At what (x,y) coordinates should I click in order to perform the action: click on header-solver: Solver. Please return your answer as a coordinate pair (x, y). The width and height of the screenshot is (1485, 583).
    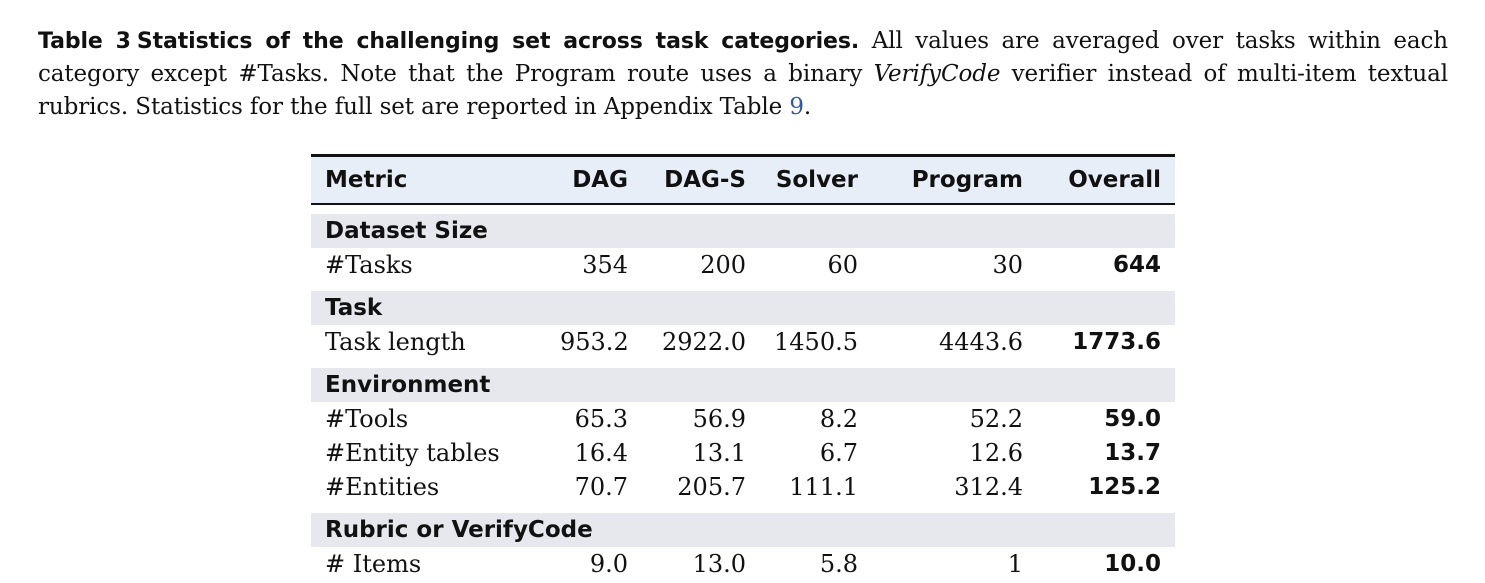
    Looking at the image, I should click on (816, 180).